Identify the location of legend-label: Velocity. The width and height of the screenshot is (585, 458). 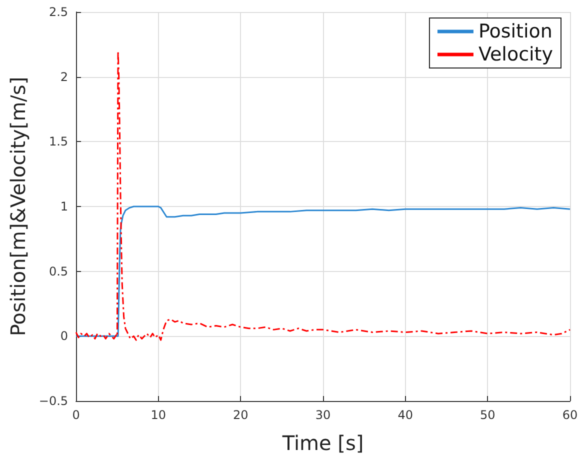
(516, 55).